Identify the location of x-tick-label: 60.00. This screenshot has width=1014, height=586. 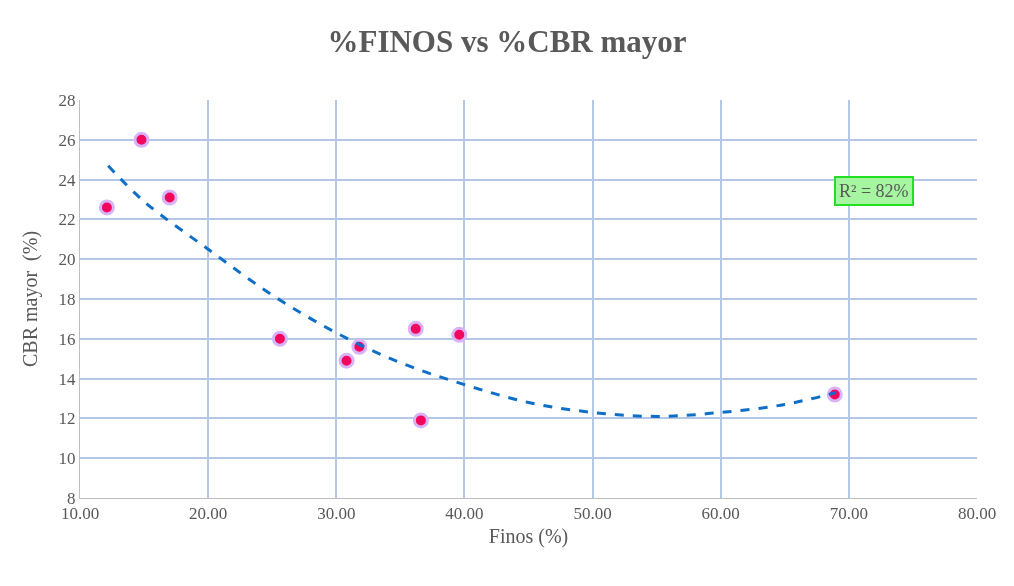
(720, 514).